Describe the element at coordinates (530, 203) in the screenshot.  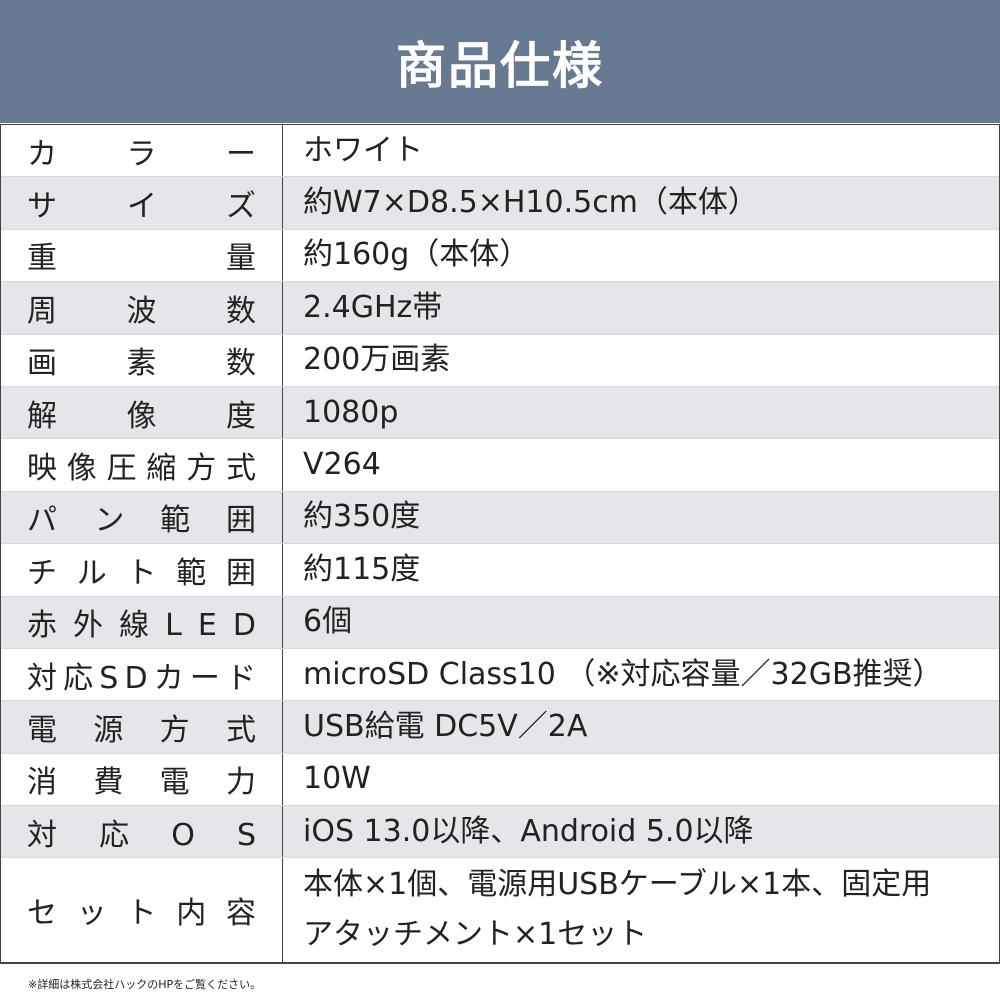
I see `row-value: 約W7×D8.5×H10.5cm（本体）` at that location.